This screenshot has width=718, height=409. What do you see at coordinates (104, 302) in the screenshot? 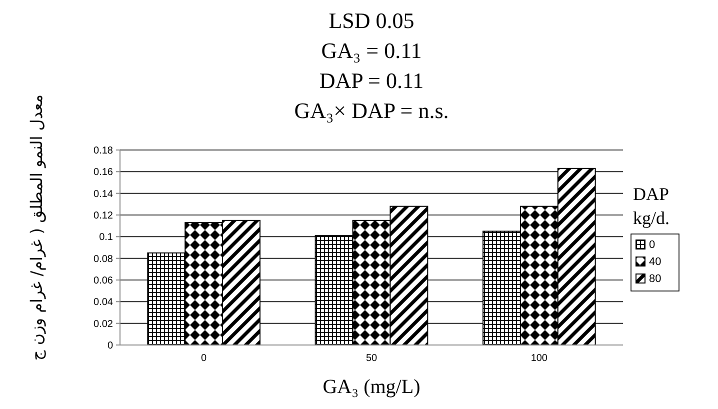
I see `y-tick-label: 0.04` at bounding box center [104, 302].